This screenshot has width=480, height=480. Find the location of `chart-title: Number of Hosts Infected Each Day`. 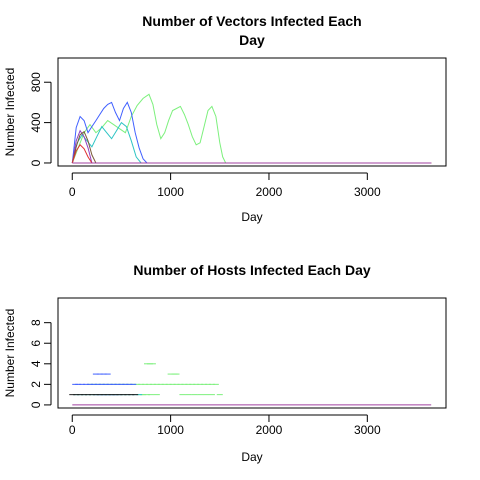

chart-title: Number of Hosts Infected Each Day is located at coordinates (251, 270).